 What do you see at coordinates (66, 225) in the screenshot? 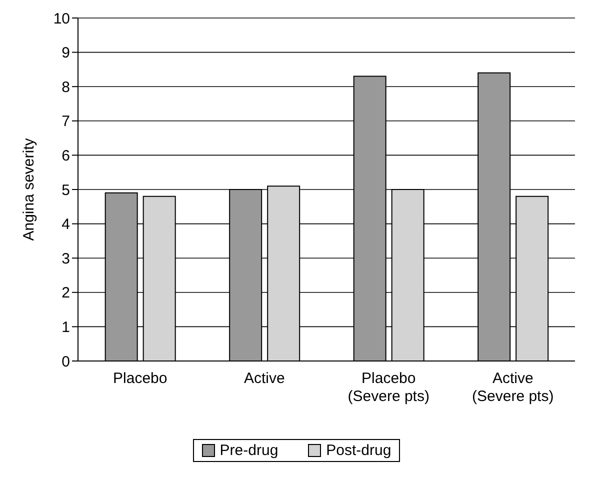
I see `y-tick-label: 4` at bounding box center [66, 225].